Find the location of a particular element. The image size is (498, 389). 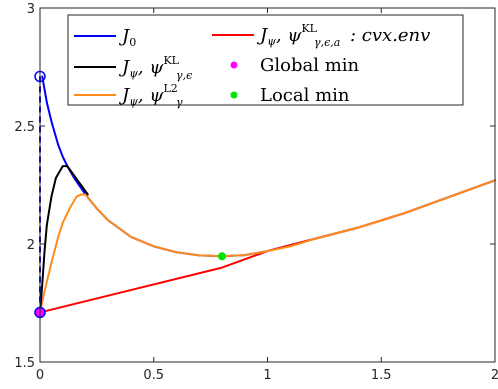

y-tick-label: 2.5 is located at coordinates (24, 127).